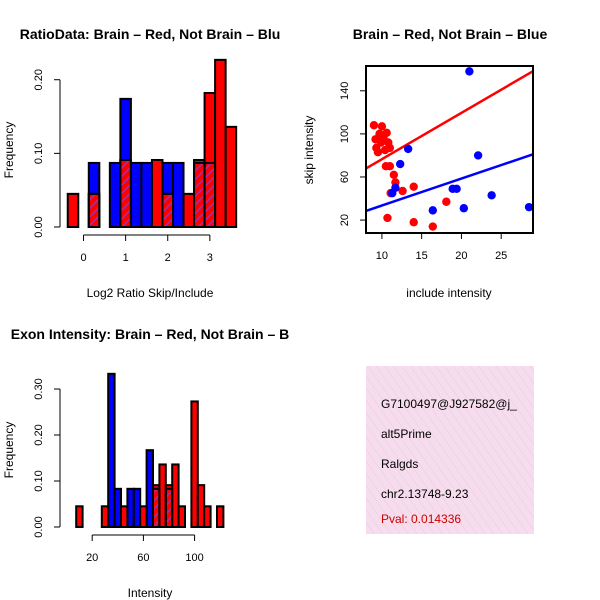 The width and height of the screenshot is (600, 600). Describe the element at coordinates (461, 256) in the screenshot. I see `scatter-x-tick-label: 20` at that location.